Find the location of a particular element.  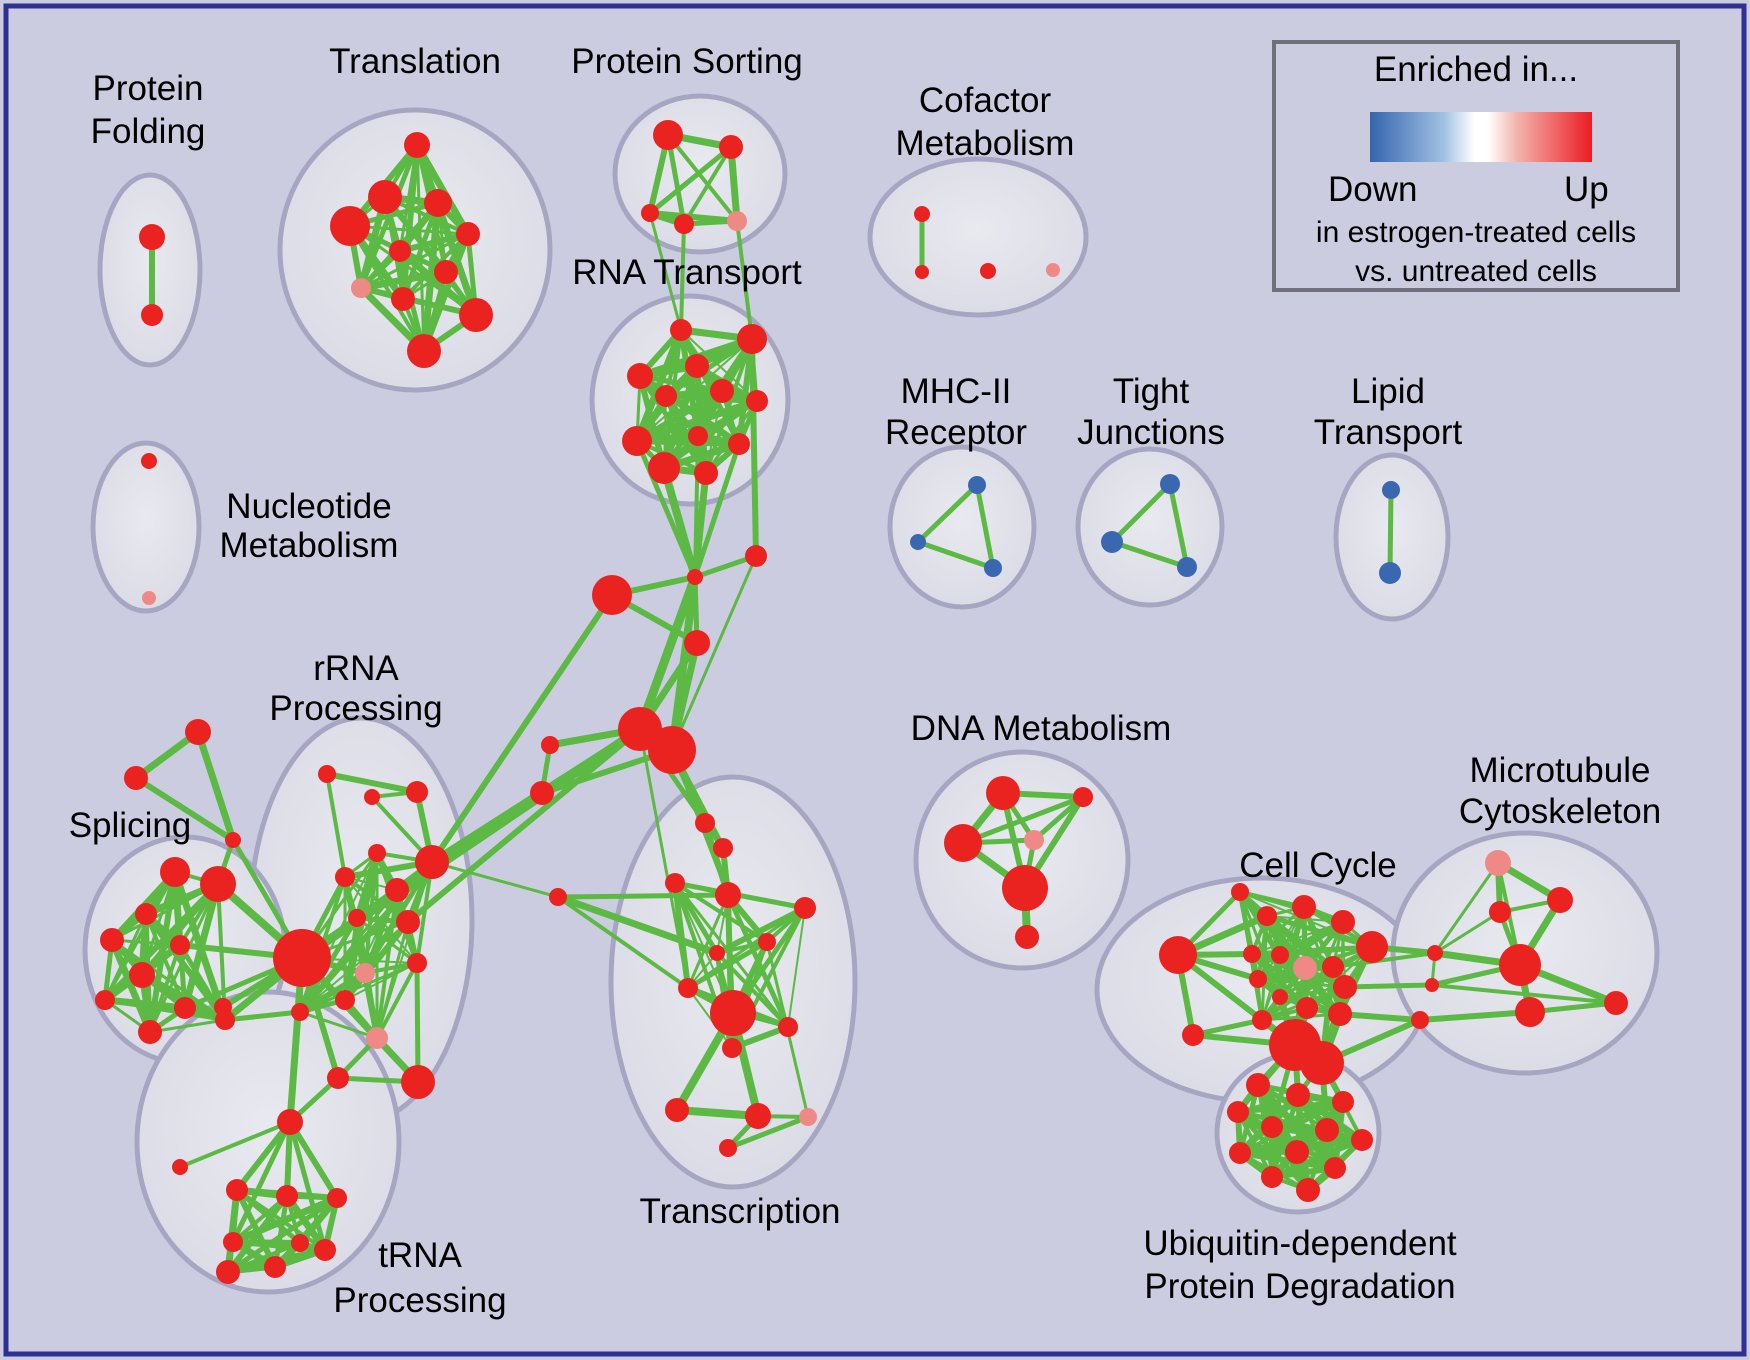

node-g1 is located at coordinates (136, 778).